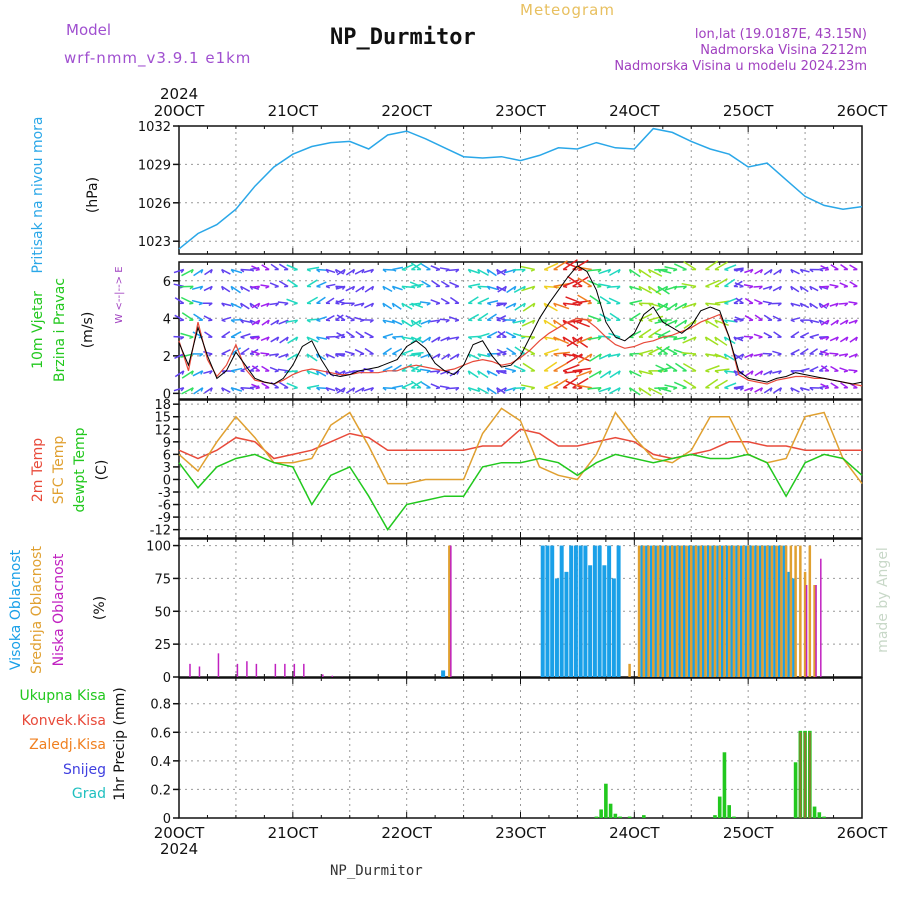 The width and height of the screenshot is (900, 900). I want to click on top-date-label: 25OCT, so click(748, 111).